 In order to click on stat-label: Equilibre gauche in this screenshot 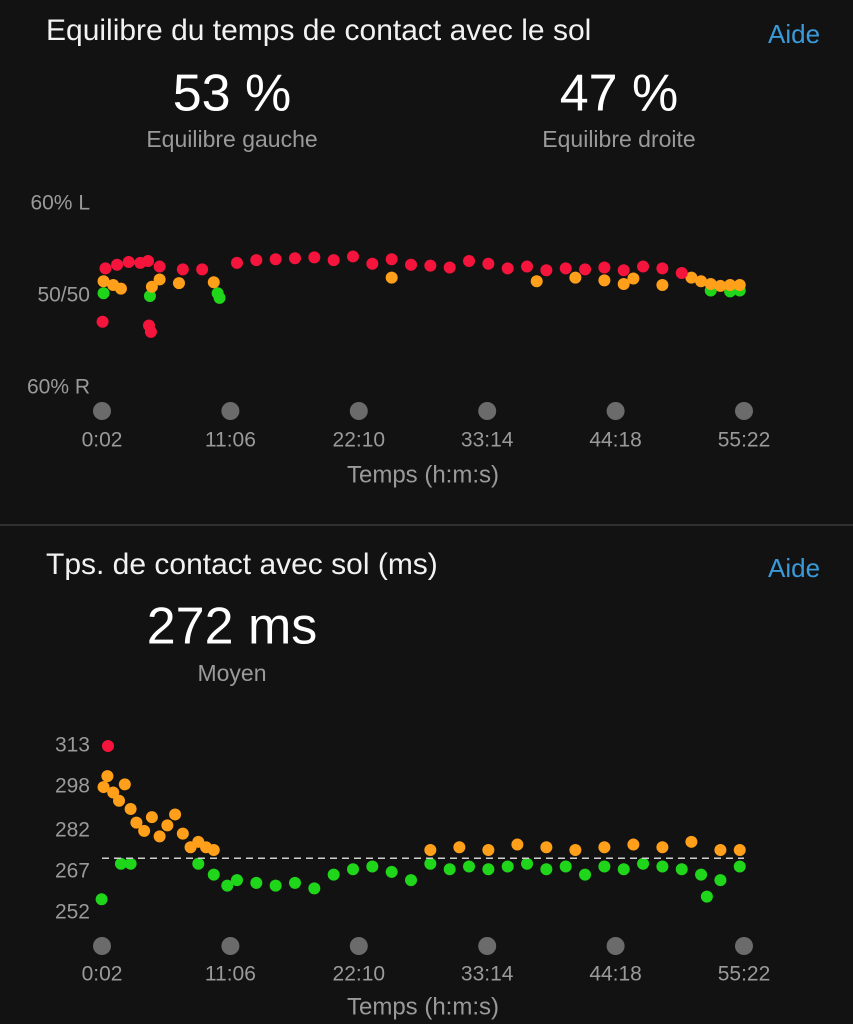, I will do `click(231, 139)`.